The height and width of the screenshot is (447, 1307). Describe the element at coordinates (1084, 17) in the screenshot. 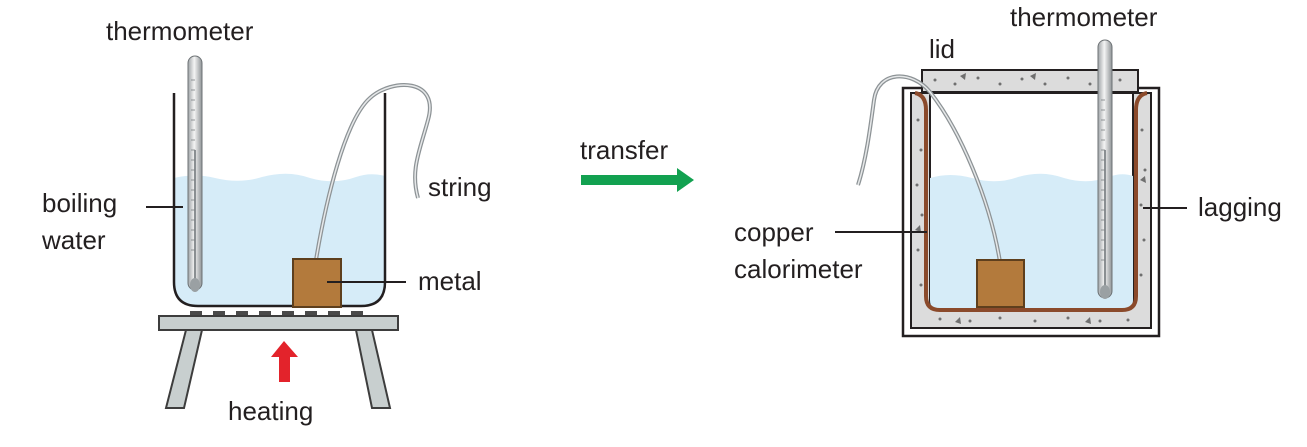

I see `label-thermometer-right: thermometer` at that location.